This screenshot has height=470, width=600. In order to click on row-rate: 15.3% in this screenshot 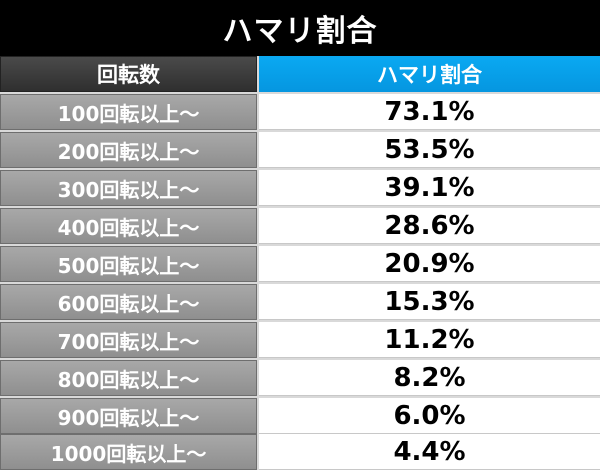, I will do `click(429, 302)`.